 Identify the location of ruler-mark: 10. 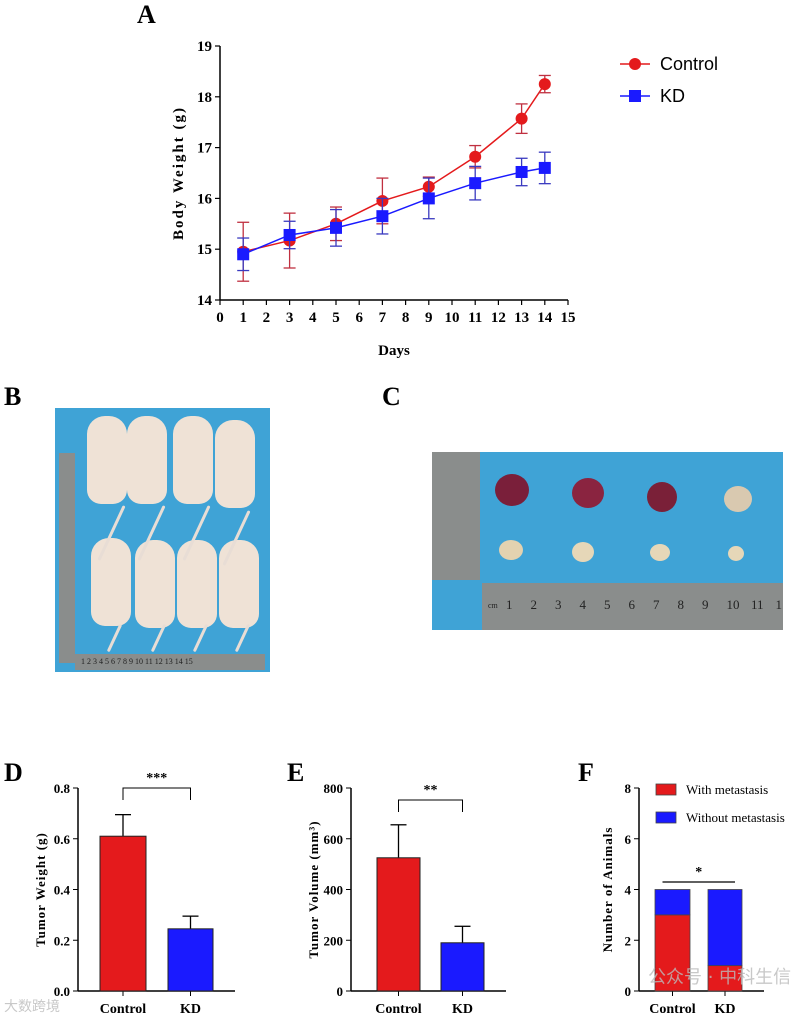
(733, 604).